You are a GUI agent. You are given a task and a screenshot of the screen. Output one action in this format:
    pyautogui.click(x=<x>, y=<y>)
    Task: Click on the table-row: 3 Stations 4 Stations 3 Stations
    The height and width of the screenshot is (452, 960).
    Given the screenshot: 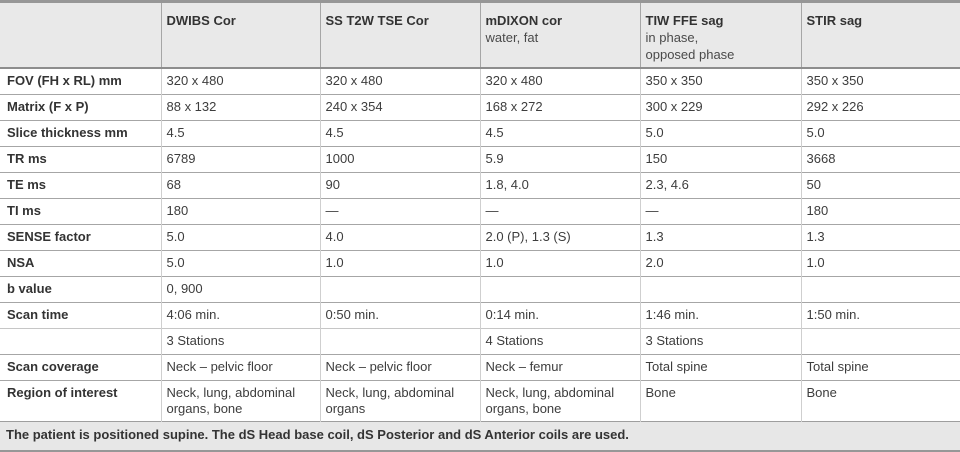 What is the action you would take?
    pyautogui.click(x=480, y=340)
    